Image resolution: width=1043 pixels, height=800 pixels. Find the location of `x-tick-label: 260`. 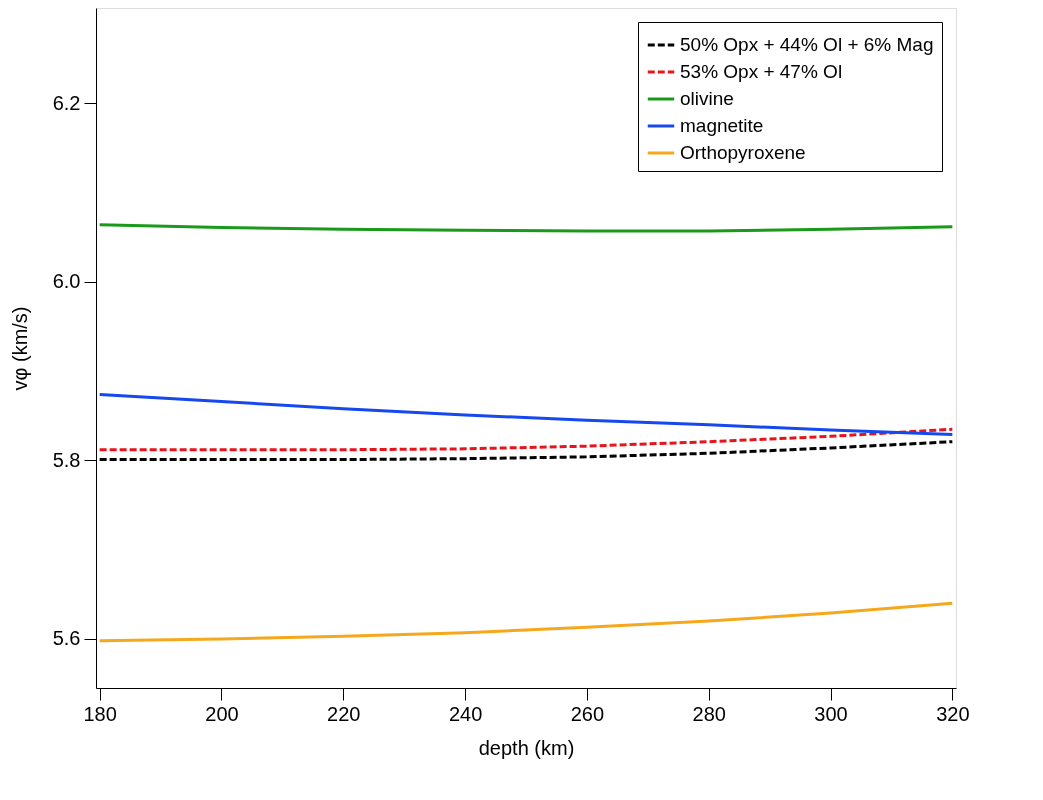

x-tick-label: 260 is located at coordinates (587, 713).